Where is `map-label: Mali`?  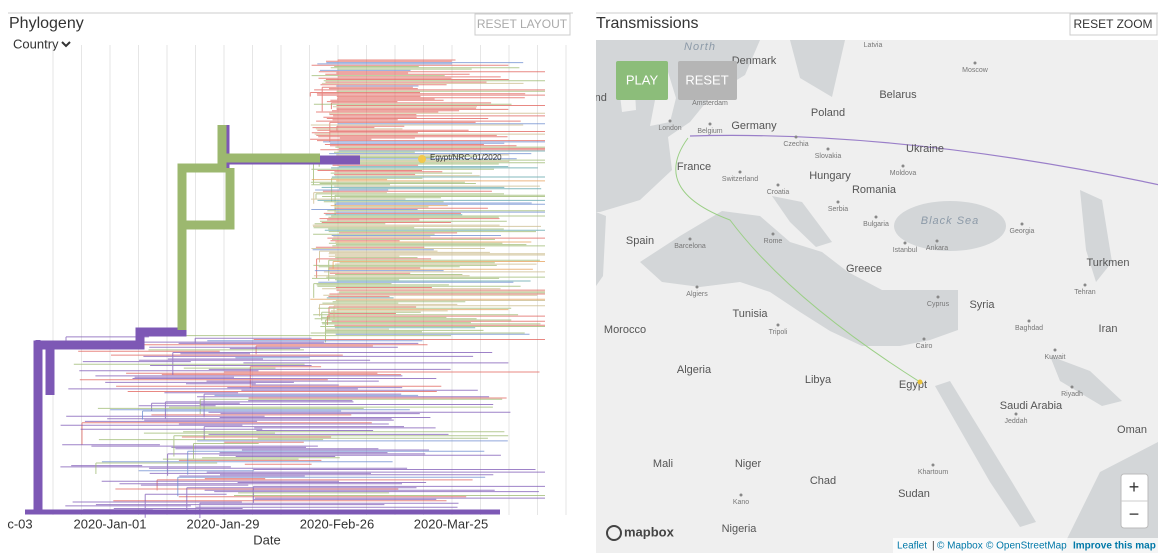
map-label: Mali is located at coordinates (663, 464).